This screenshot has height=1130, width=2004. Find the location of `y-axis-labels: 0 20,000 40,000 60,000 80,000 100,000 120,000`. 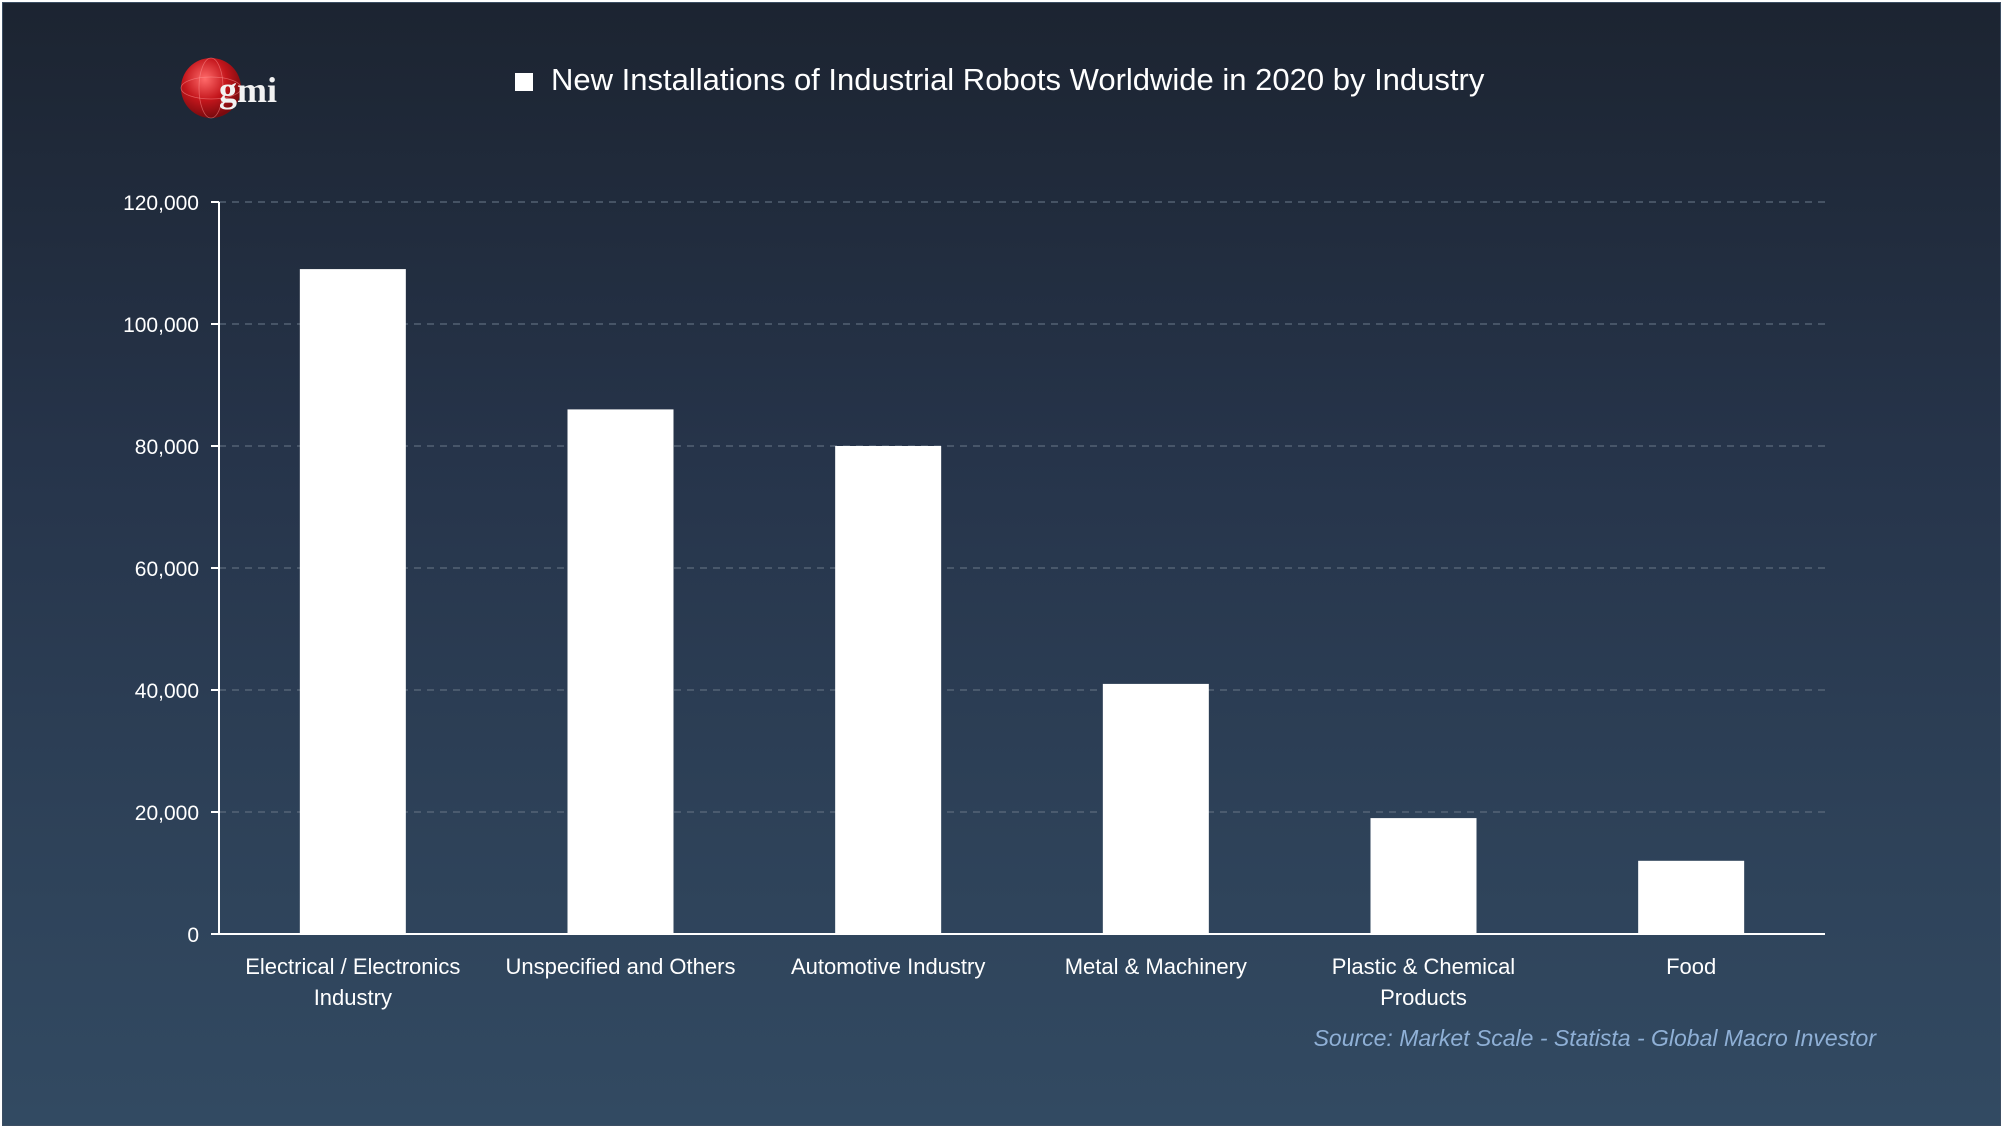

y-axis-labels: 0 20,000 40,000 60,000 80,000 100,000 120,000 is located at coordinates (161, 569).